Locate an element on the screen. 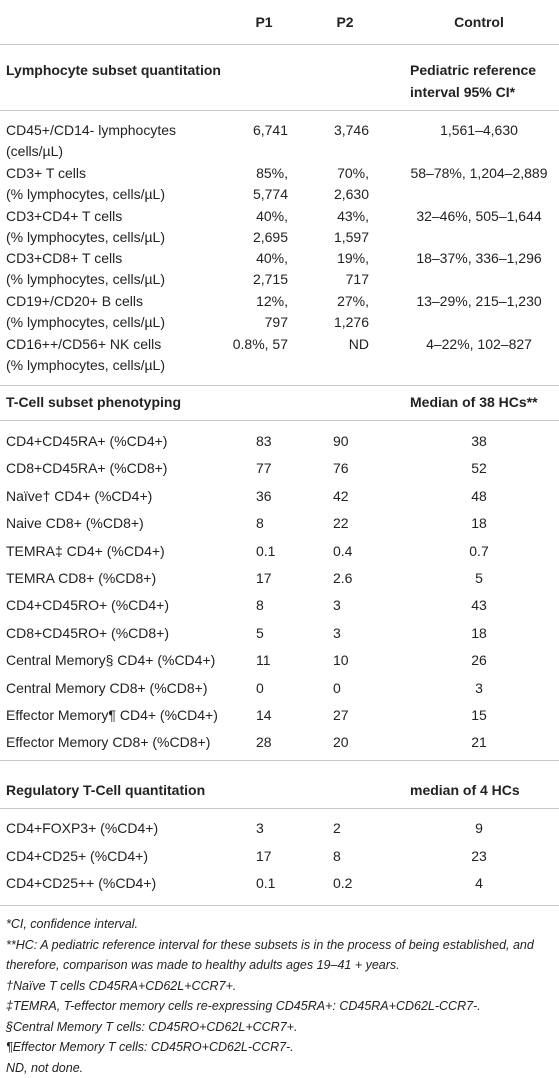 Image resolution: width=559 pixels, height=1078 pixels. cell-control: 23 is located at coordinates (469, 856).